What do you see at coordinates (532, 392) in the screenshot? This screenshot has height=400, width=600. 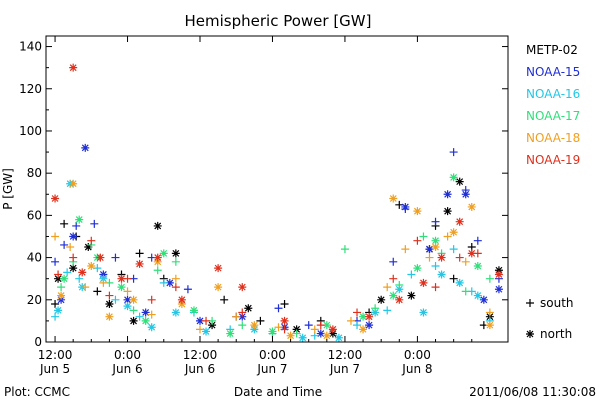 I see `plot-timestamp: 2011/06/08 11:30:08` at bounding box center [532, 392].